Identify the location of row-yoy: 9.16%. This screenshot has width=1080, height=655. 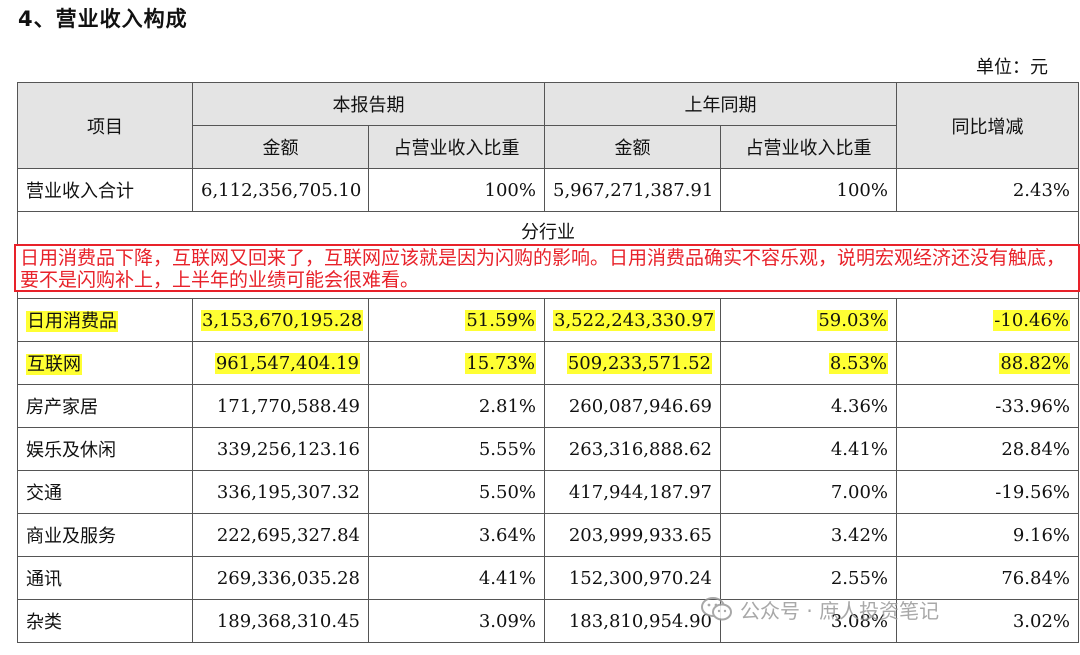
(987, 535).